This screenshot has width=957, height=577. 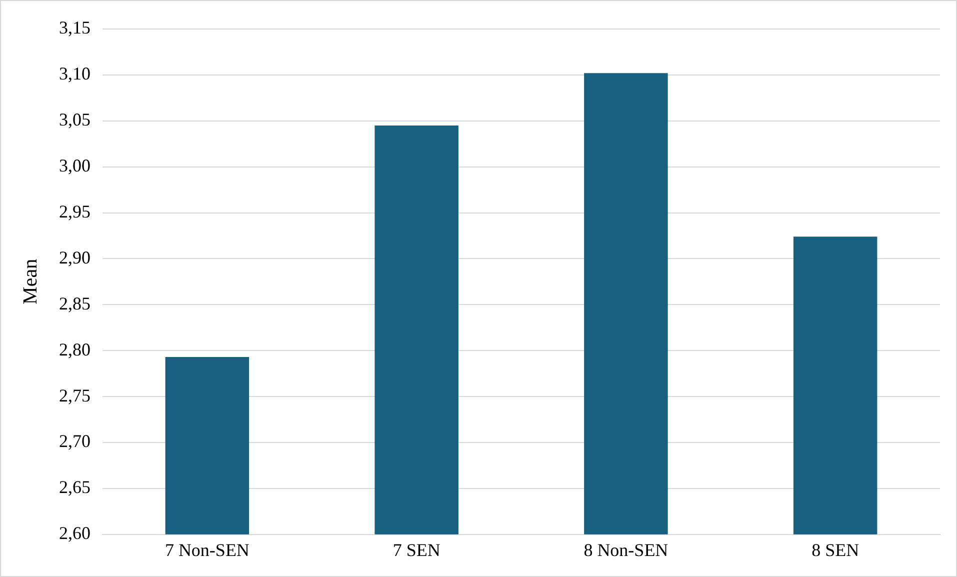 I want to click on y-tick-label: 2,65, so click(x=74, y=487).